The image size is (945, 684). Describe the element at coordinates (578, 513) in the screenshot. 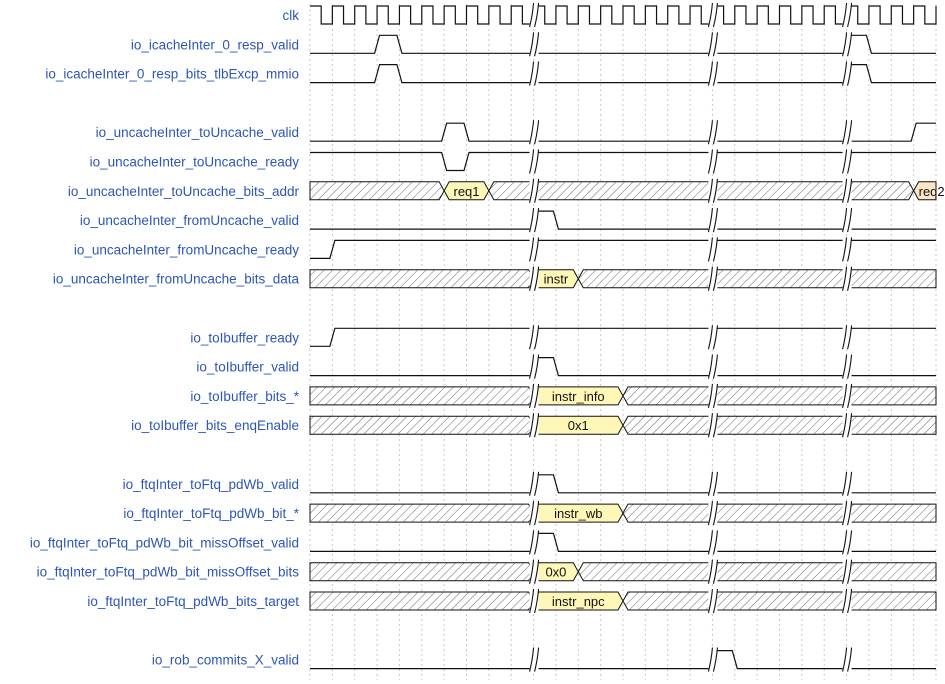

I see `bus-value-label: instr_wb` at that location.